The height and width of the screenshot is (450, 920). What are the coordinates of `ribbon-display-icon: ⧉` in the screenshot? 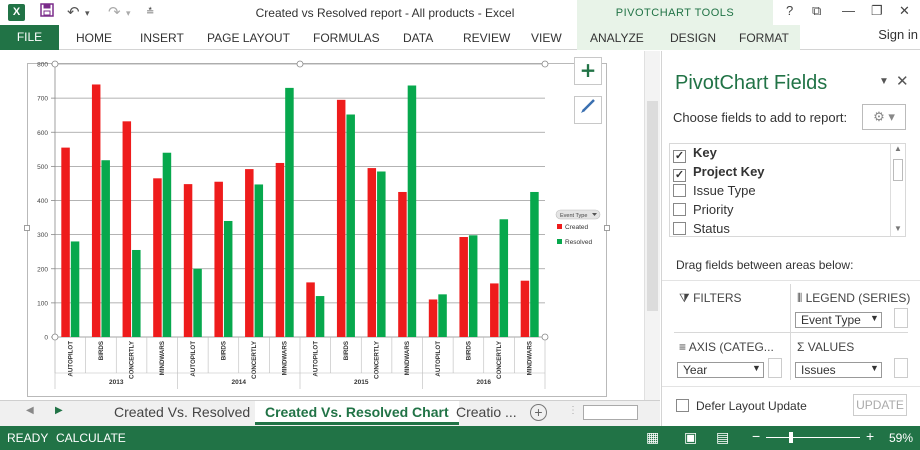 It's located at (817, 10).